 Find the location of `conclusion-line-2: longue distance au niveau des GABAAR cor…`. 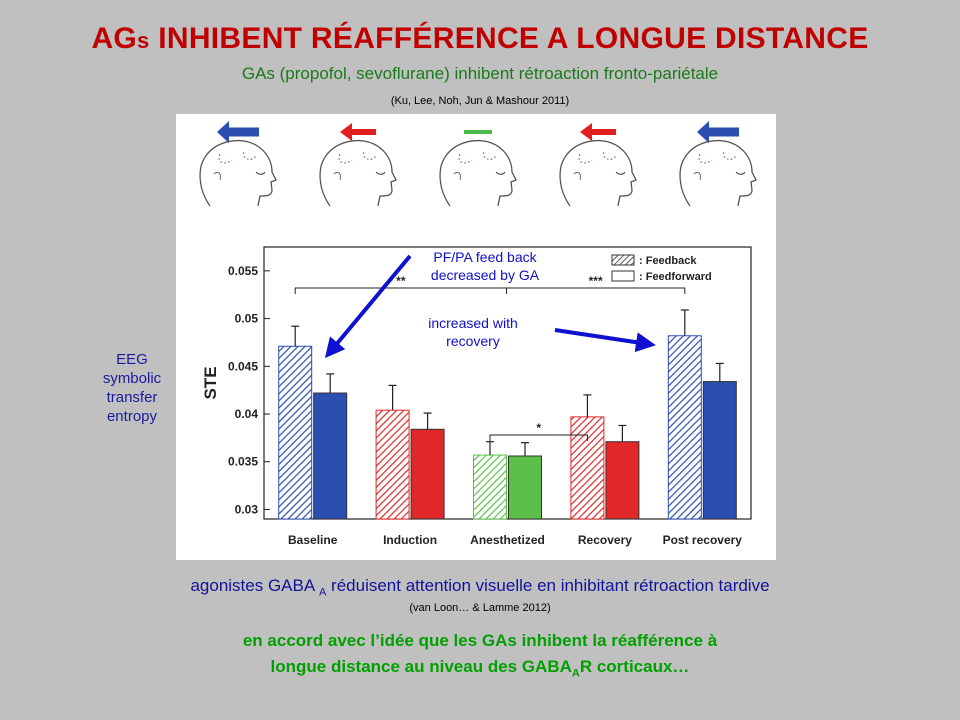

conclusion-line-2: longue distance au niveau des GABAAR cor… is located at coordinates (480, 668).